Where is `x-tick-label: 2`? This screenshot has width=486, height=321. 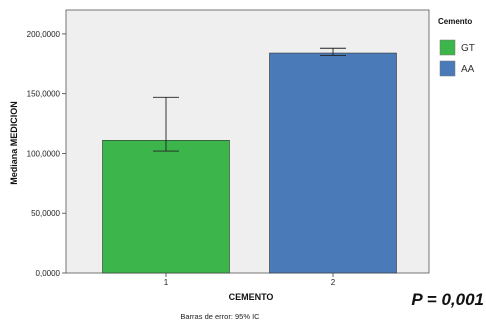
x-tick-label: 2 is located at coordinates (333, 282).